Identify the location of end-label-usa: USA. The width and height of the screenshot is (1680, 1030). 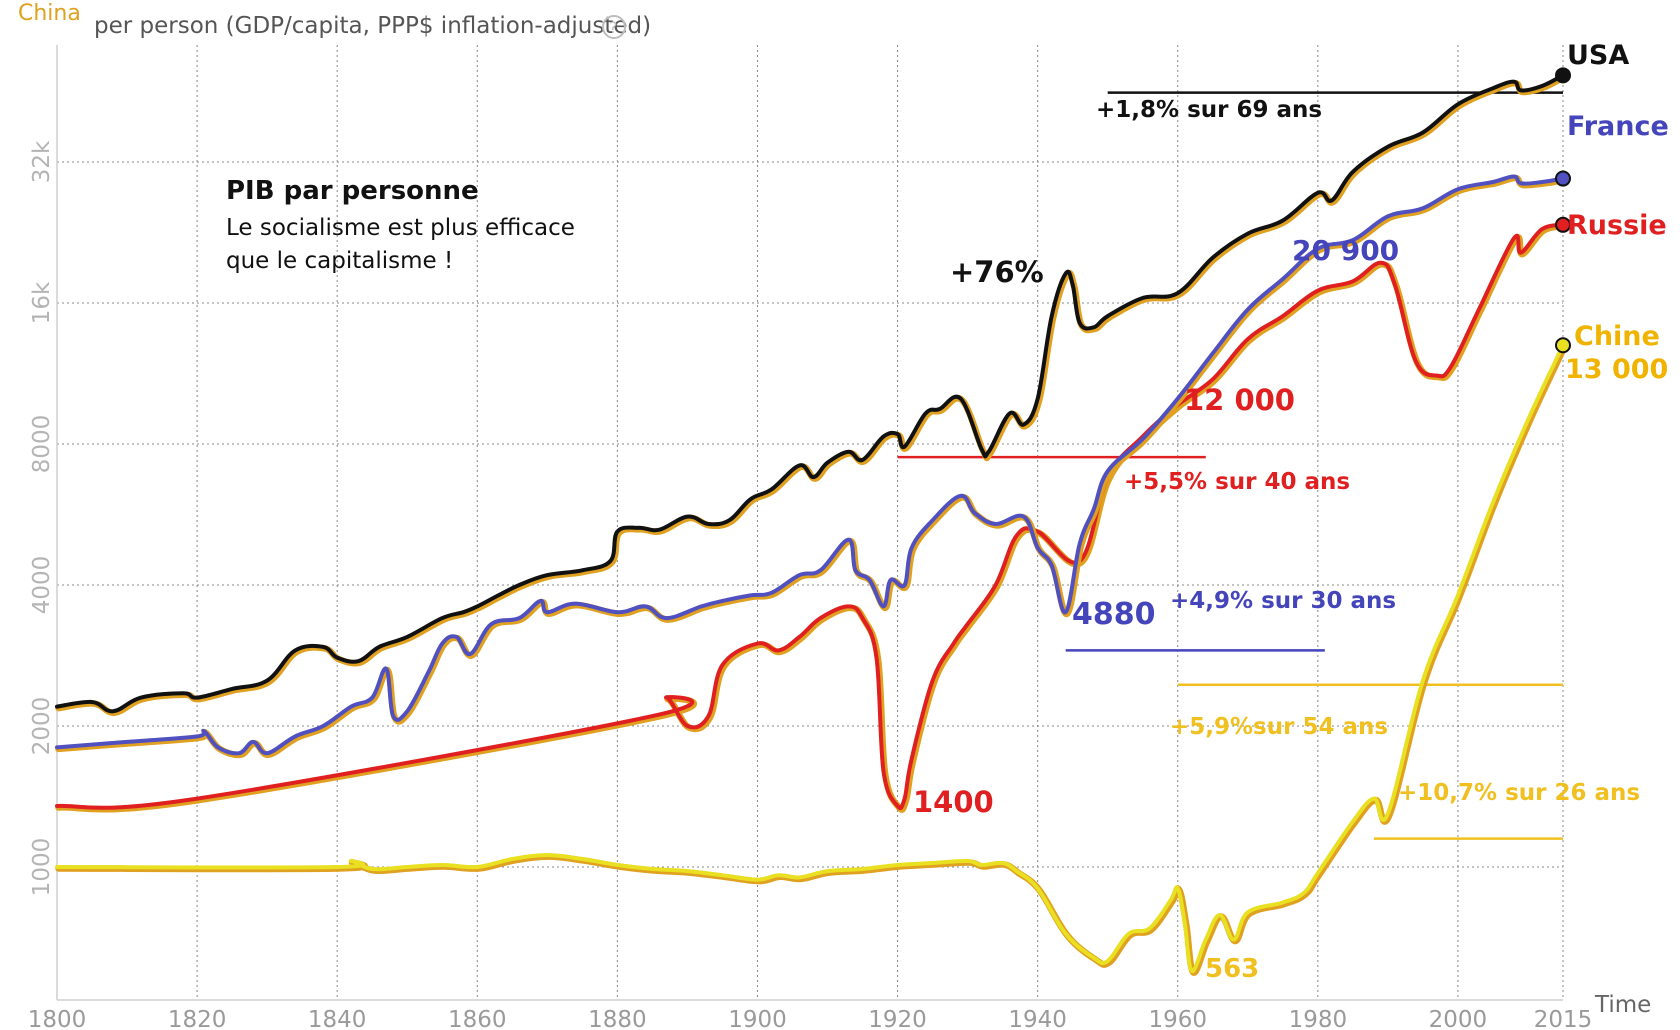
(1598, 55).